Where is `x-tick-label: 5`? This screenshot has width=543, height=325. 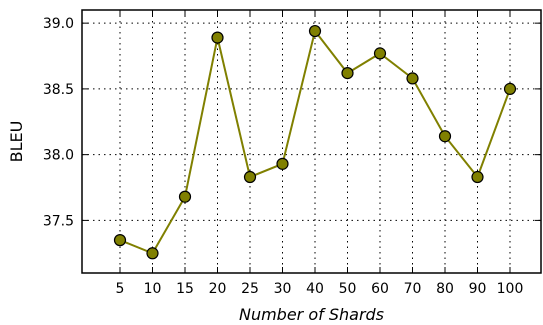
x-tick-label: 5 is located at coordinates (120, 289).